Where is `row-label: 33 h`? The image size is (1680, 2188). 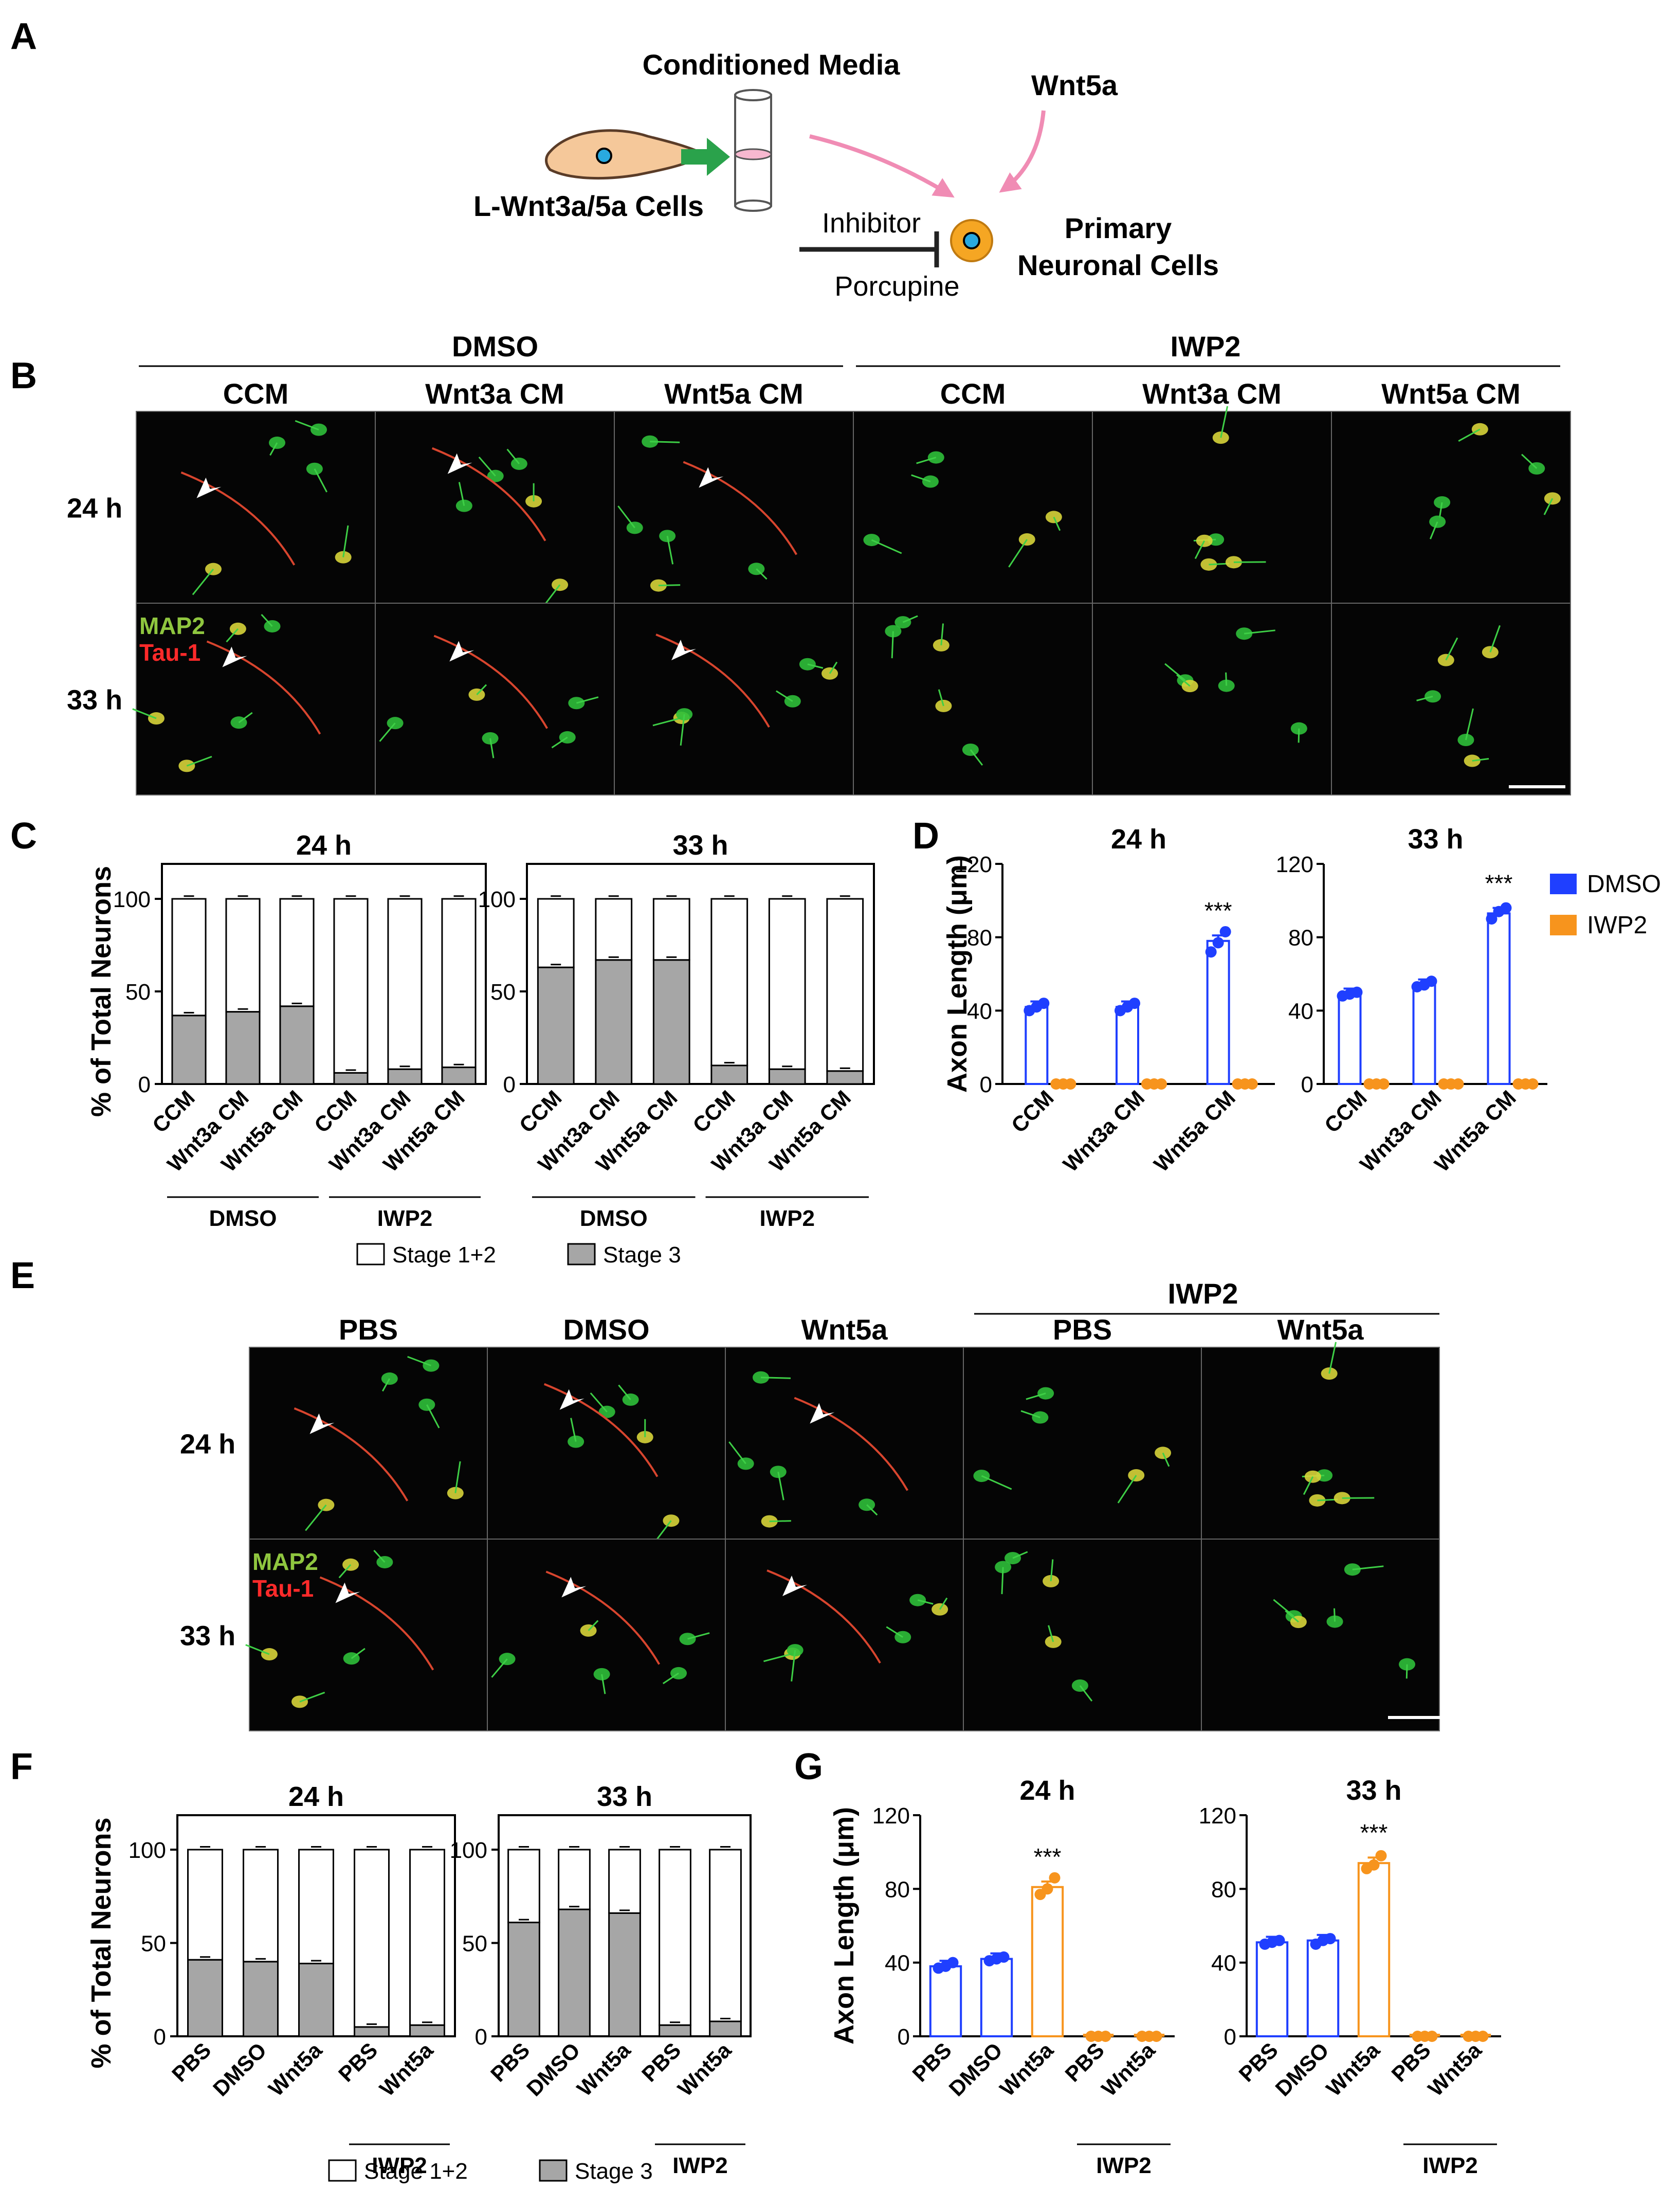 row-label: 33 h is located at coordinates (207, 1636).